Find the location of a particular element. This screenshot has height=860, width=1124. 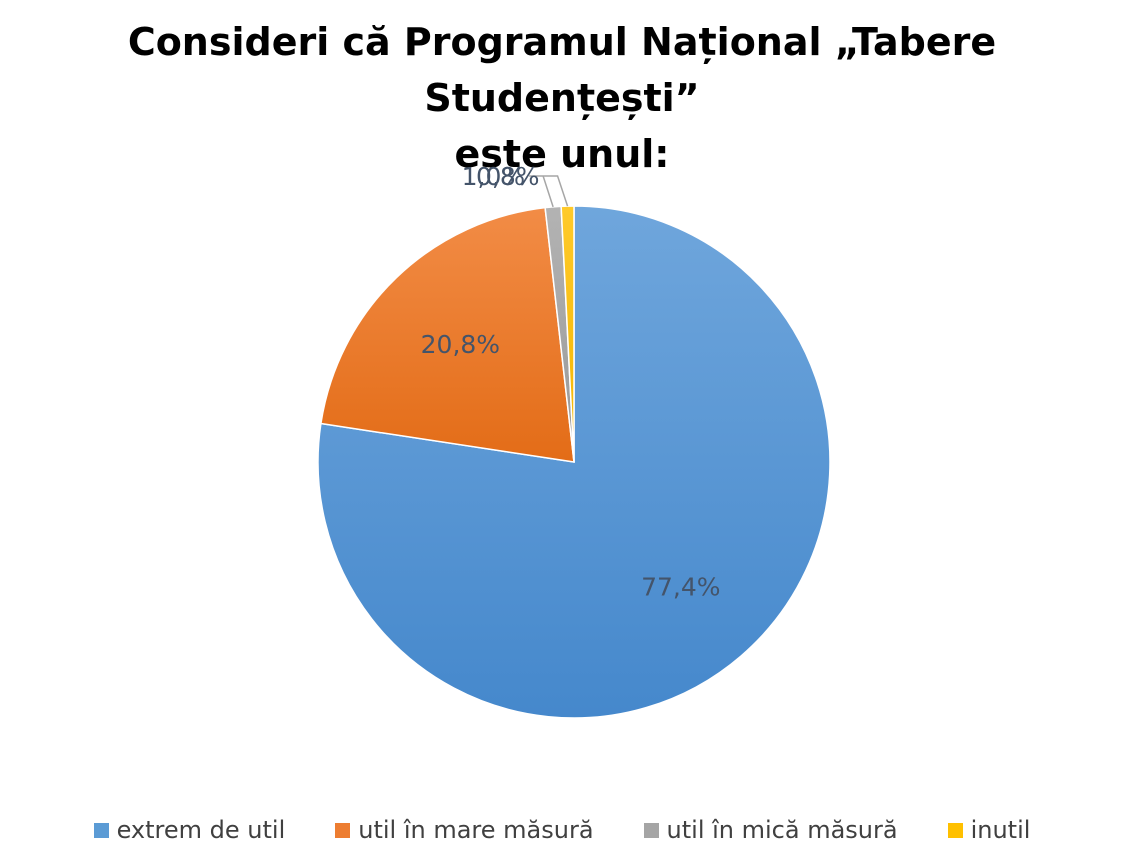

legend-item-util-in-mica-masura: util în mică măsură is located at coordinates (770, 830).